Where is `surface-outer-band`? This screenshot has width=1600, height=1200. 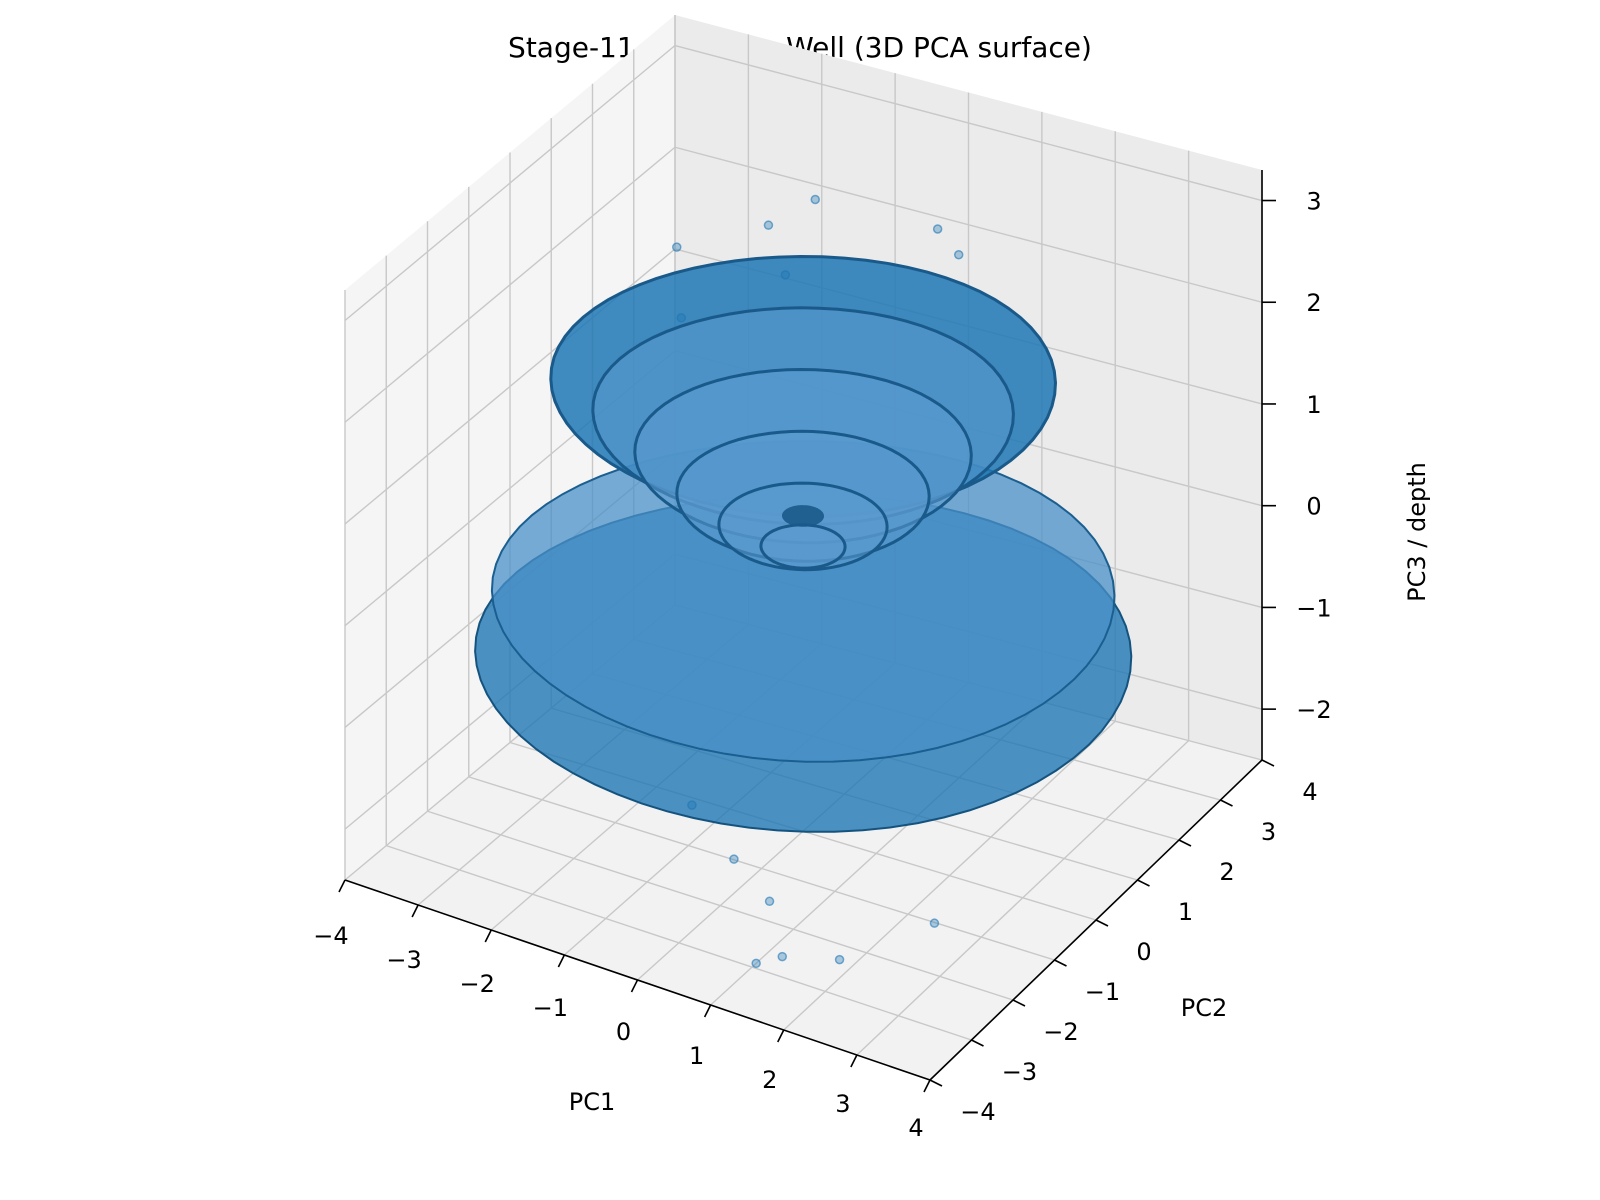 surface-outer-band is located at coordinates (803, 601).